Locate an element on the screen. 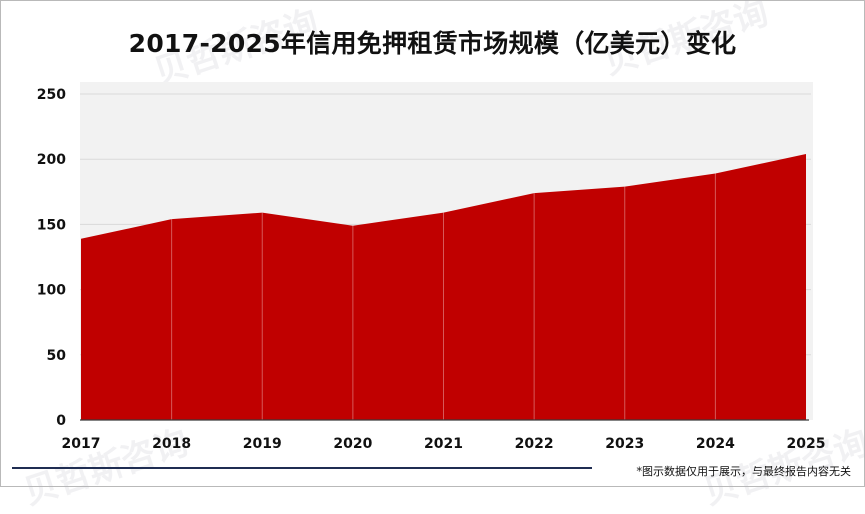  y-tick-label-250: 250 is located at coordinates (51, 95).